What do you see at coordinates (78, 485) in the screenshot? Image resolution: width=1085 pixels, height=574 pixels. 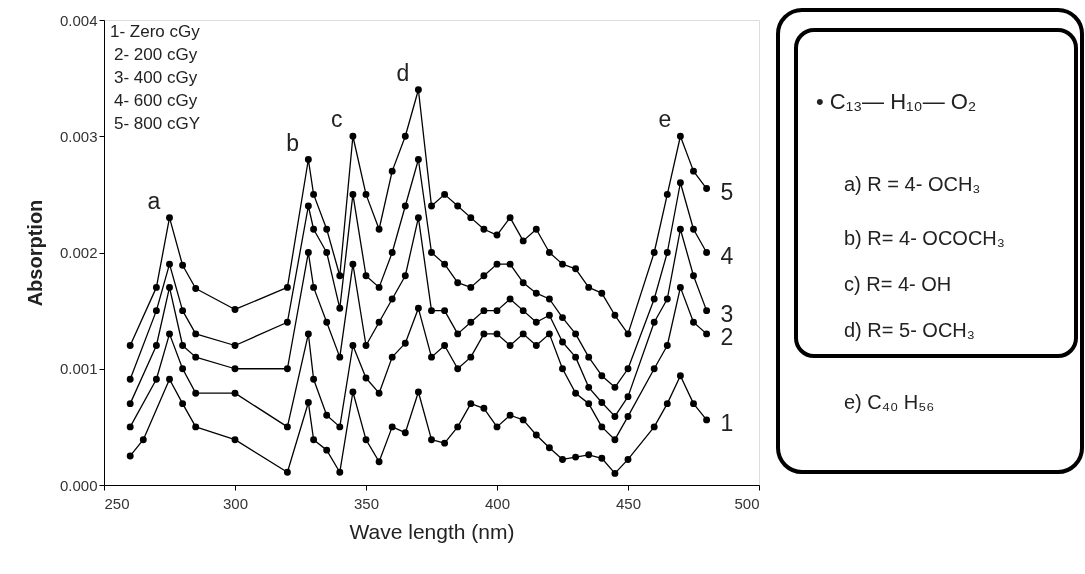 I see `y-tick-label: 0.000` at bounding box center [78, 485].